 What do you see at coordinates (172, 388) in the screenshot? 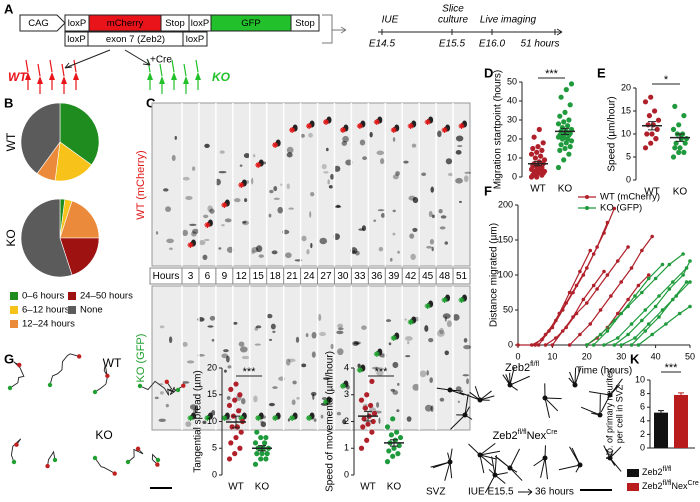
I see `trajectory` at bounding box center [172, 388].